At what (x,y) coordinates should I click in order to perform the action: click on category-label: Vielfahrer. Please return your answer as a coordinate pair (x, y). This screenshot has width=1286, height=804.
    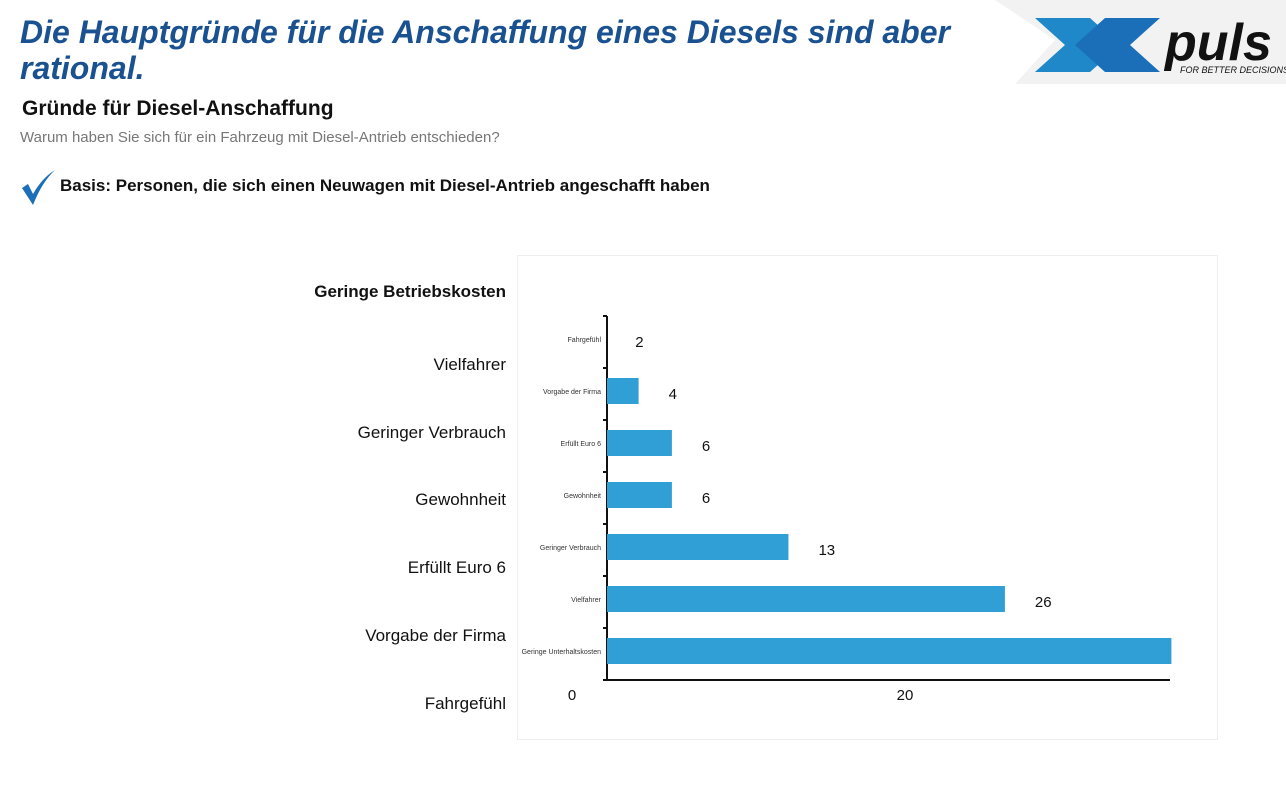
    Looking at the image, I should click on (586, 600).